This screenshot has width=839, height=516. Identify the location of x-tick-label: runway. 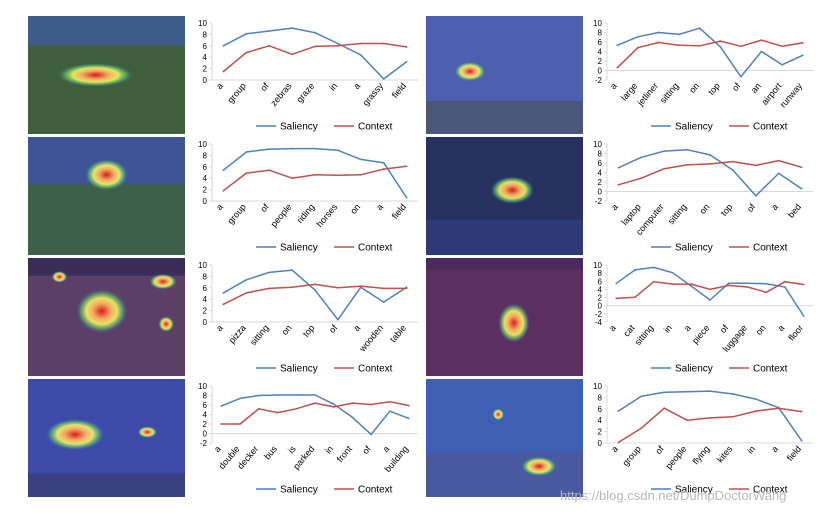
(791, 94).